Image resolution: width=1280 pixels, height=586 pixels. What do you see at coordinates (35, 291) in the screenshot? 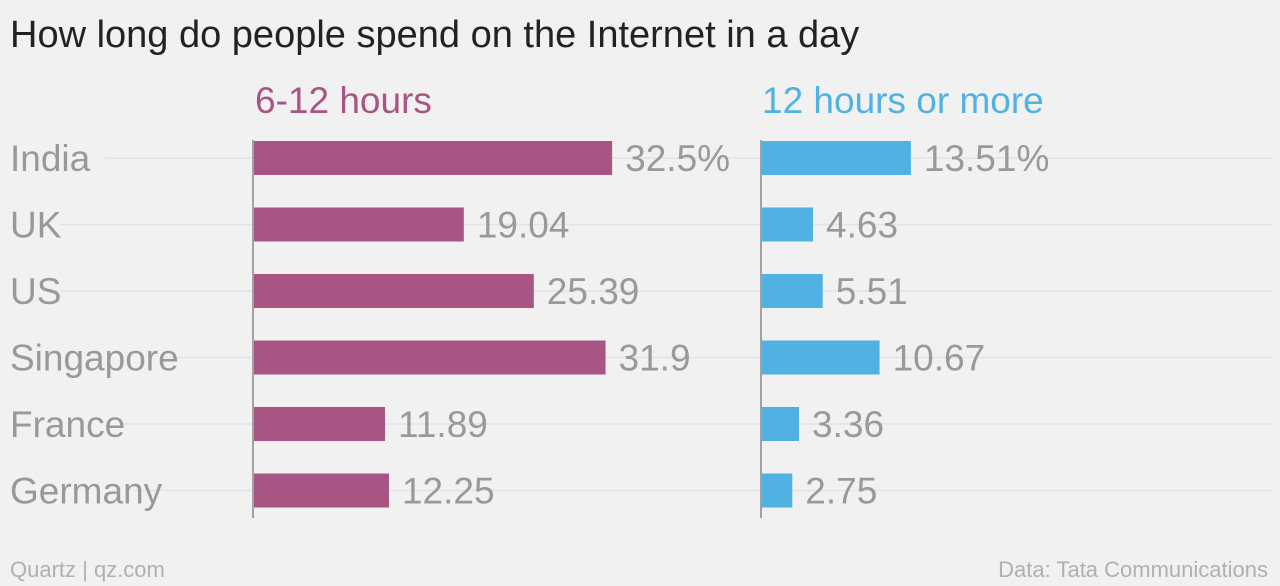
I see `category-label: US` at bounding box center [35, 291].